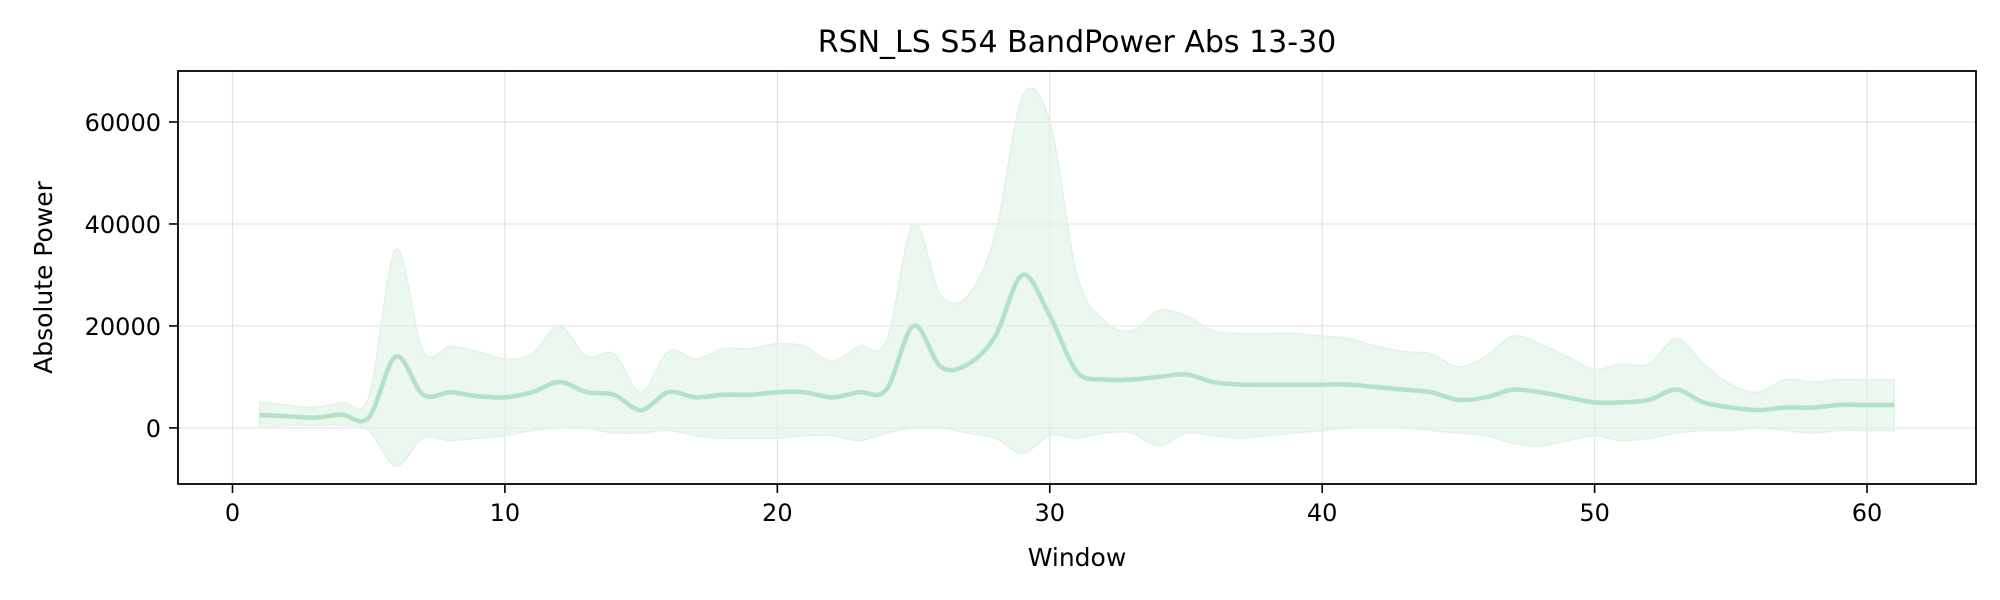 This screenshot has height=600, width=2000. Describe the element at coordinates (1594, 513) in the screenshot. I see `x-tick-label: 50` at that location.